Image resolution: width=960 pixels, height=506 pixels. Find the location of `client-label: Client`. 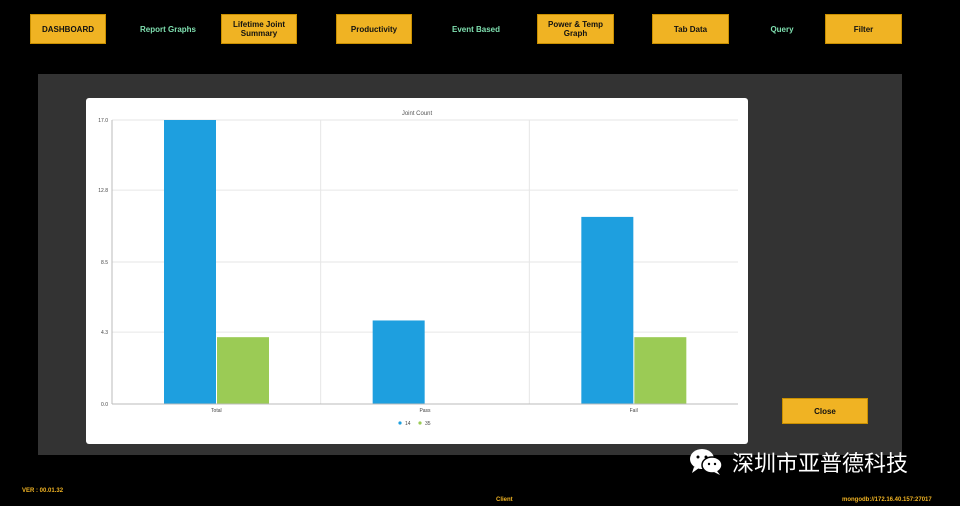

client-label: Client is located at coordinates (504, 500).